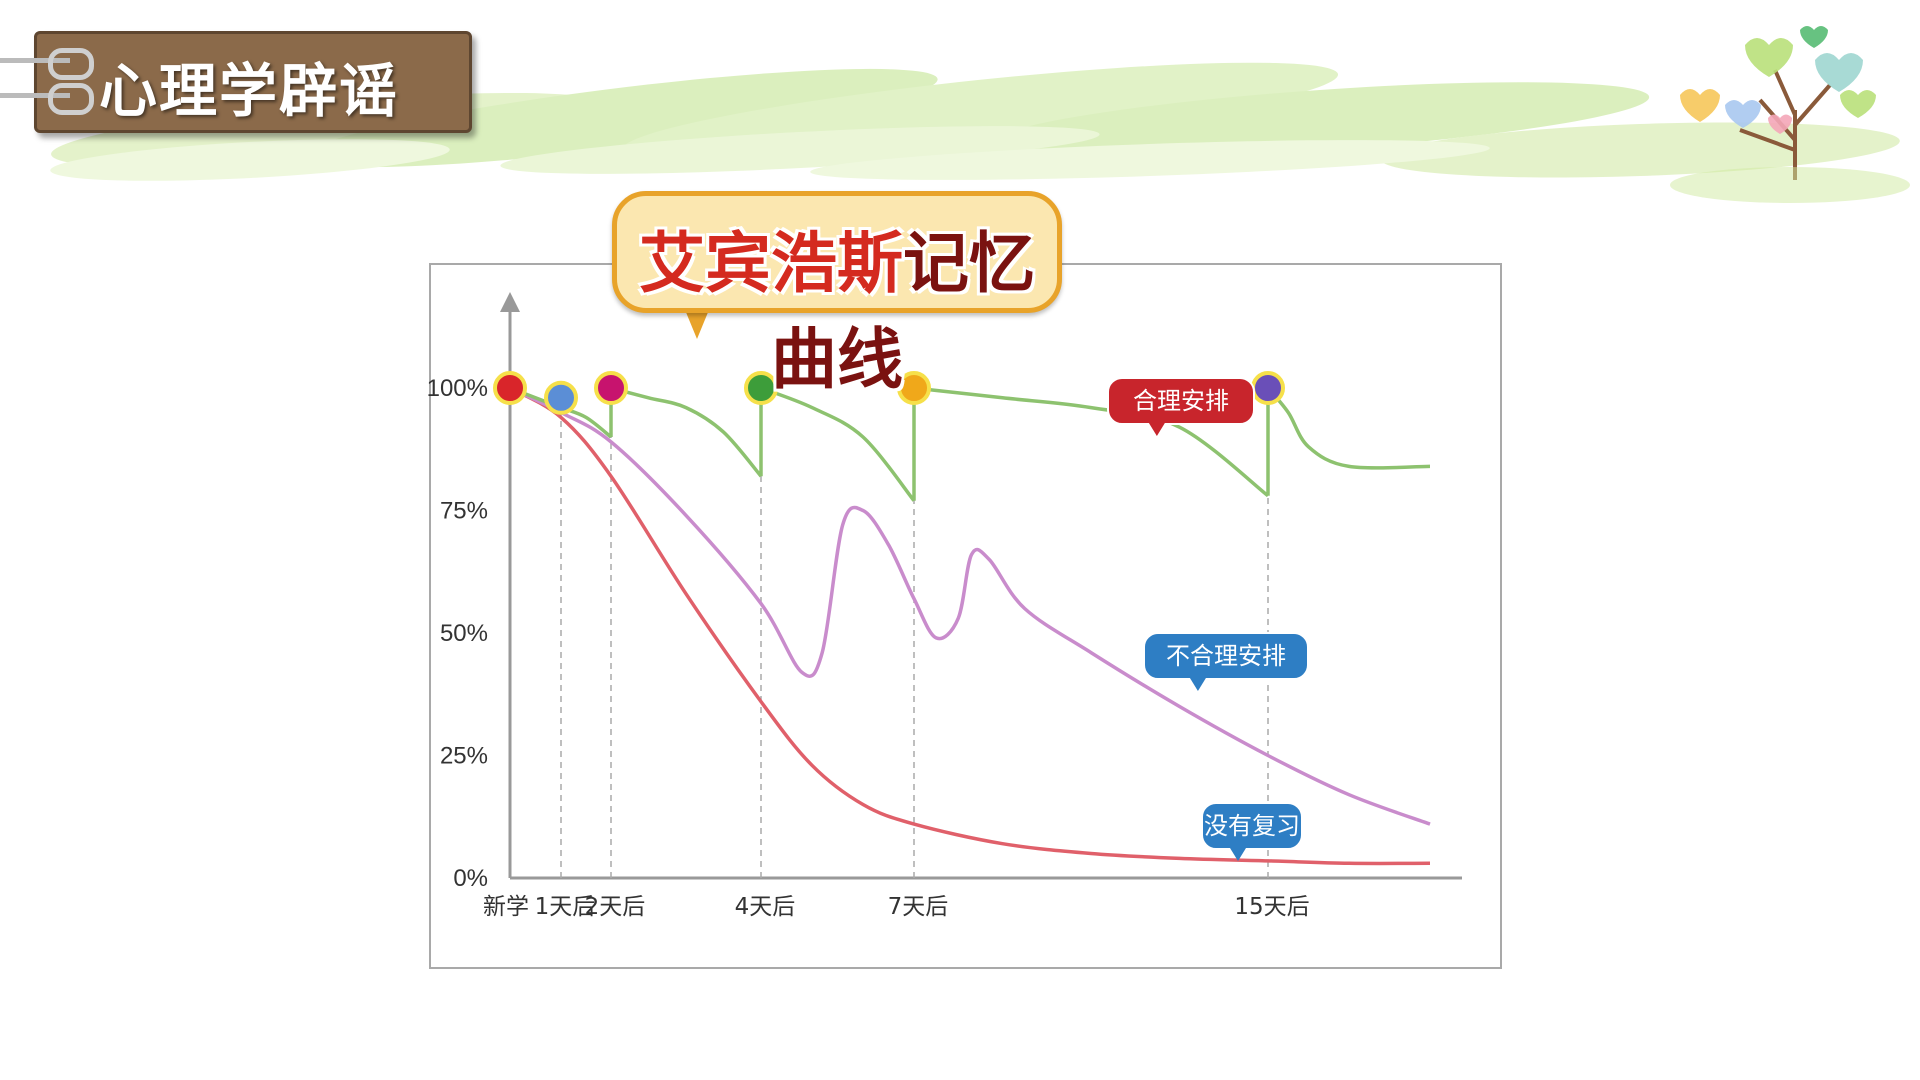 Image resolution: width=1920 pixels, height=1080 pixels. Describe the element at coordinates (918, 907) in the screenshot. I see `x-tick-label: 7天后` at that location.